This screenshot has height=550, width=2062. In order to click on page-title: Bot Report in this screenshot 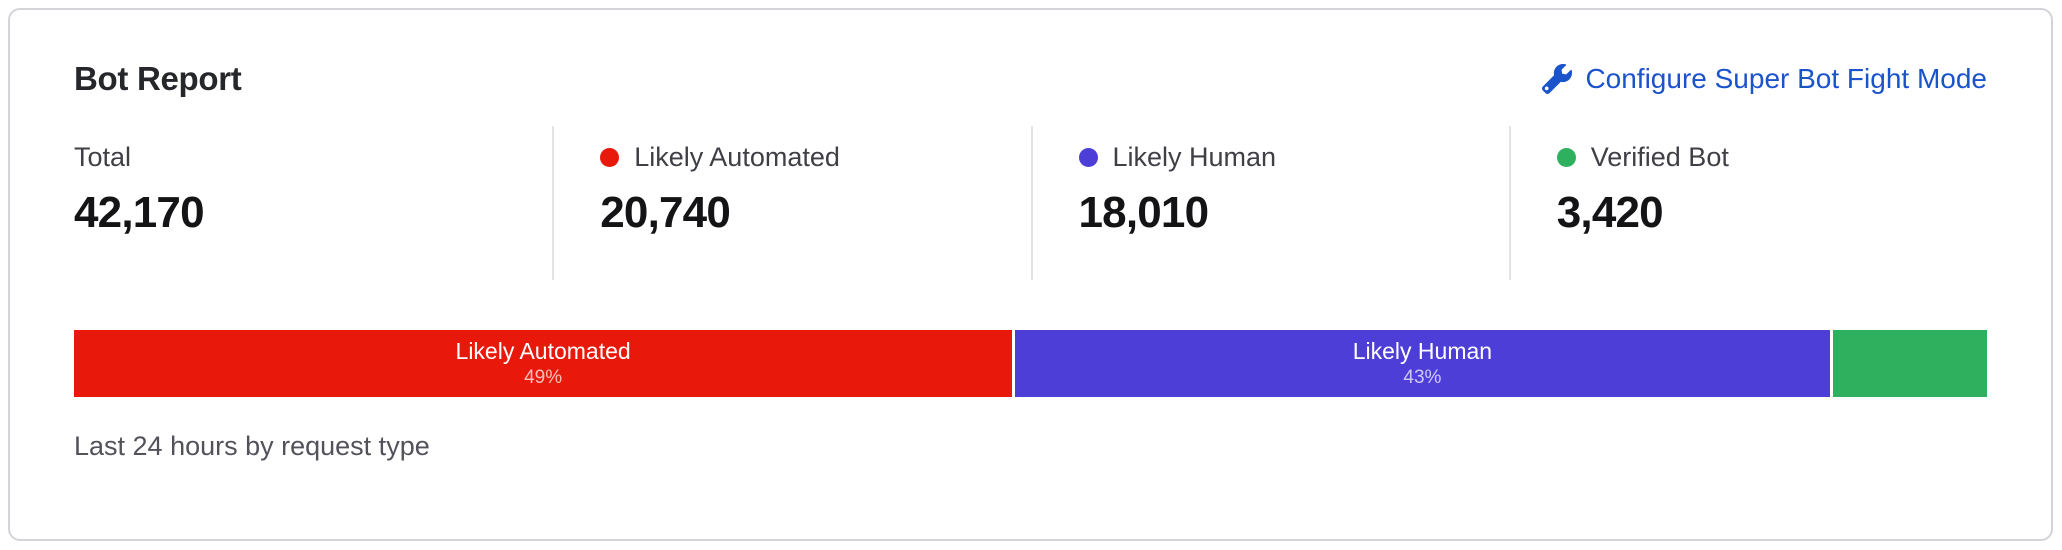, I will do `click(158, 78)`.